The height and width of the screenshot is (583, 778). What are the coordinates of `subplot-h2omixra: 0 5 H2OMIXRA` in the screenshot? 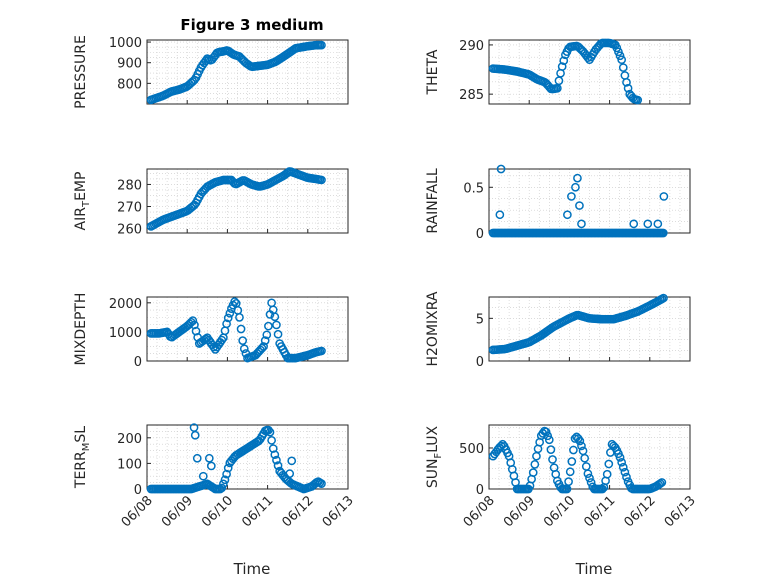 It's located at (558, 330).